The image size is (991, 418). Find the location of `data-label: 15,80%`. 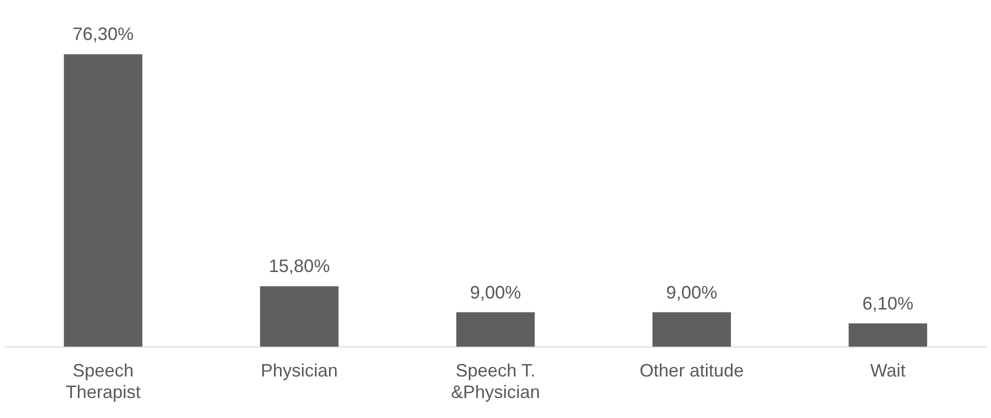

data-label: 15,80% is located at coordinates (299, 266).